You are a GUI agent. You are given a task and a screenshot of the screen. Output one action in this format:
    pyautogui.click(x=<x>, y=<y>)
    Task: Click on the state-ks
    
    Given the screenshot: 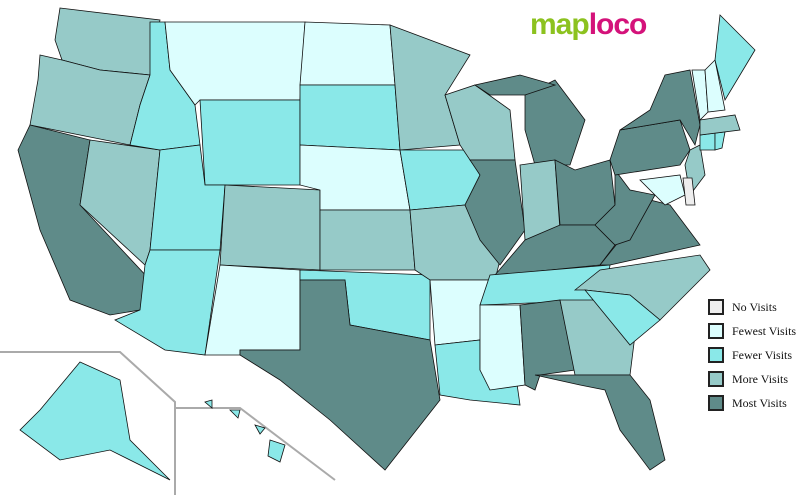 What is the action you would take?
    pyautogui.click(x=367, y=240)
    